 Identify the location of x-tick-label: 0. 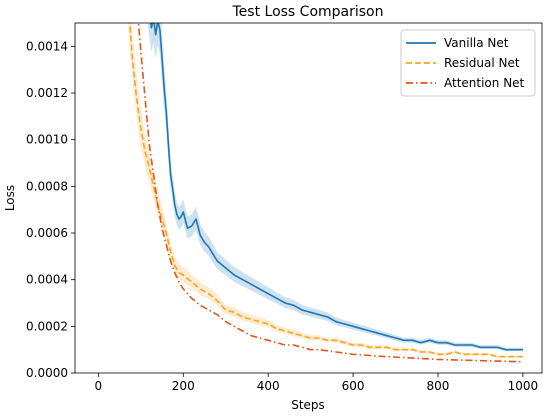
(99, 386).